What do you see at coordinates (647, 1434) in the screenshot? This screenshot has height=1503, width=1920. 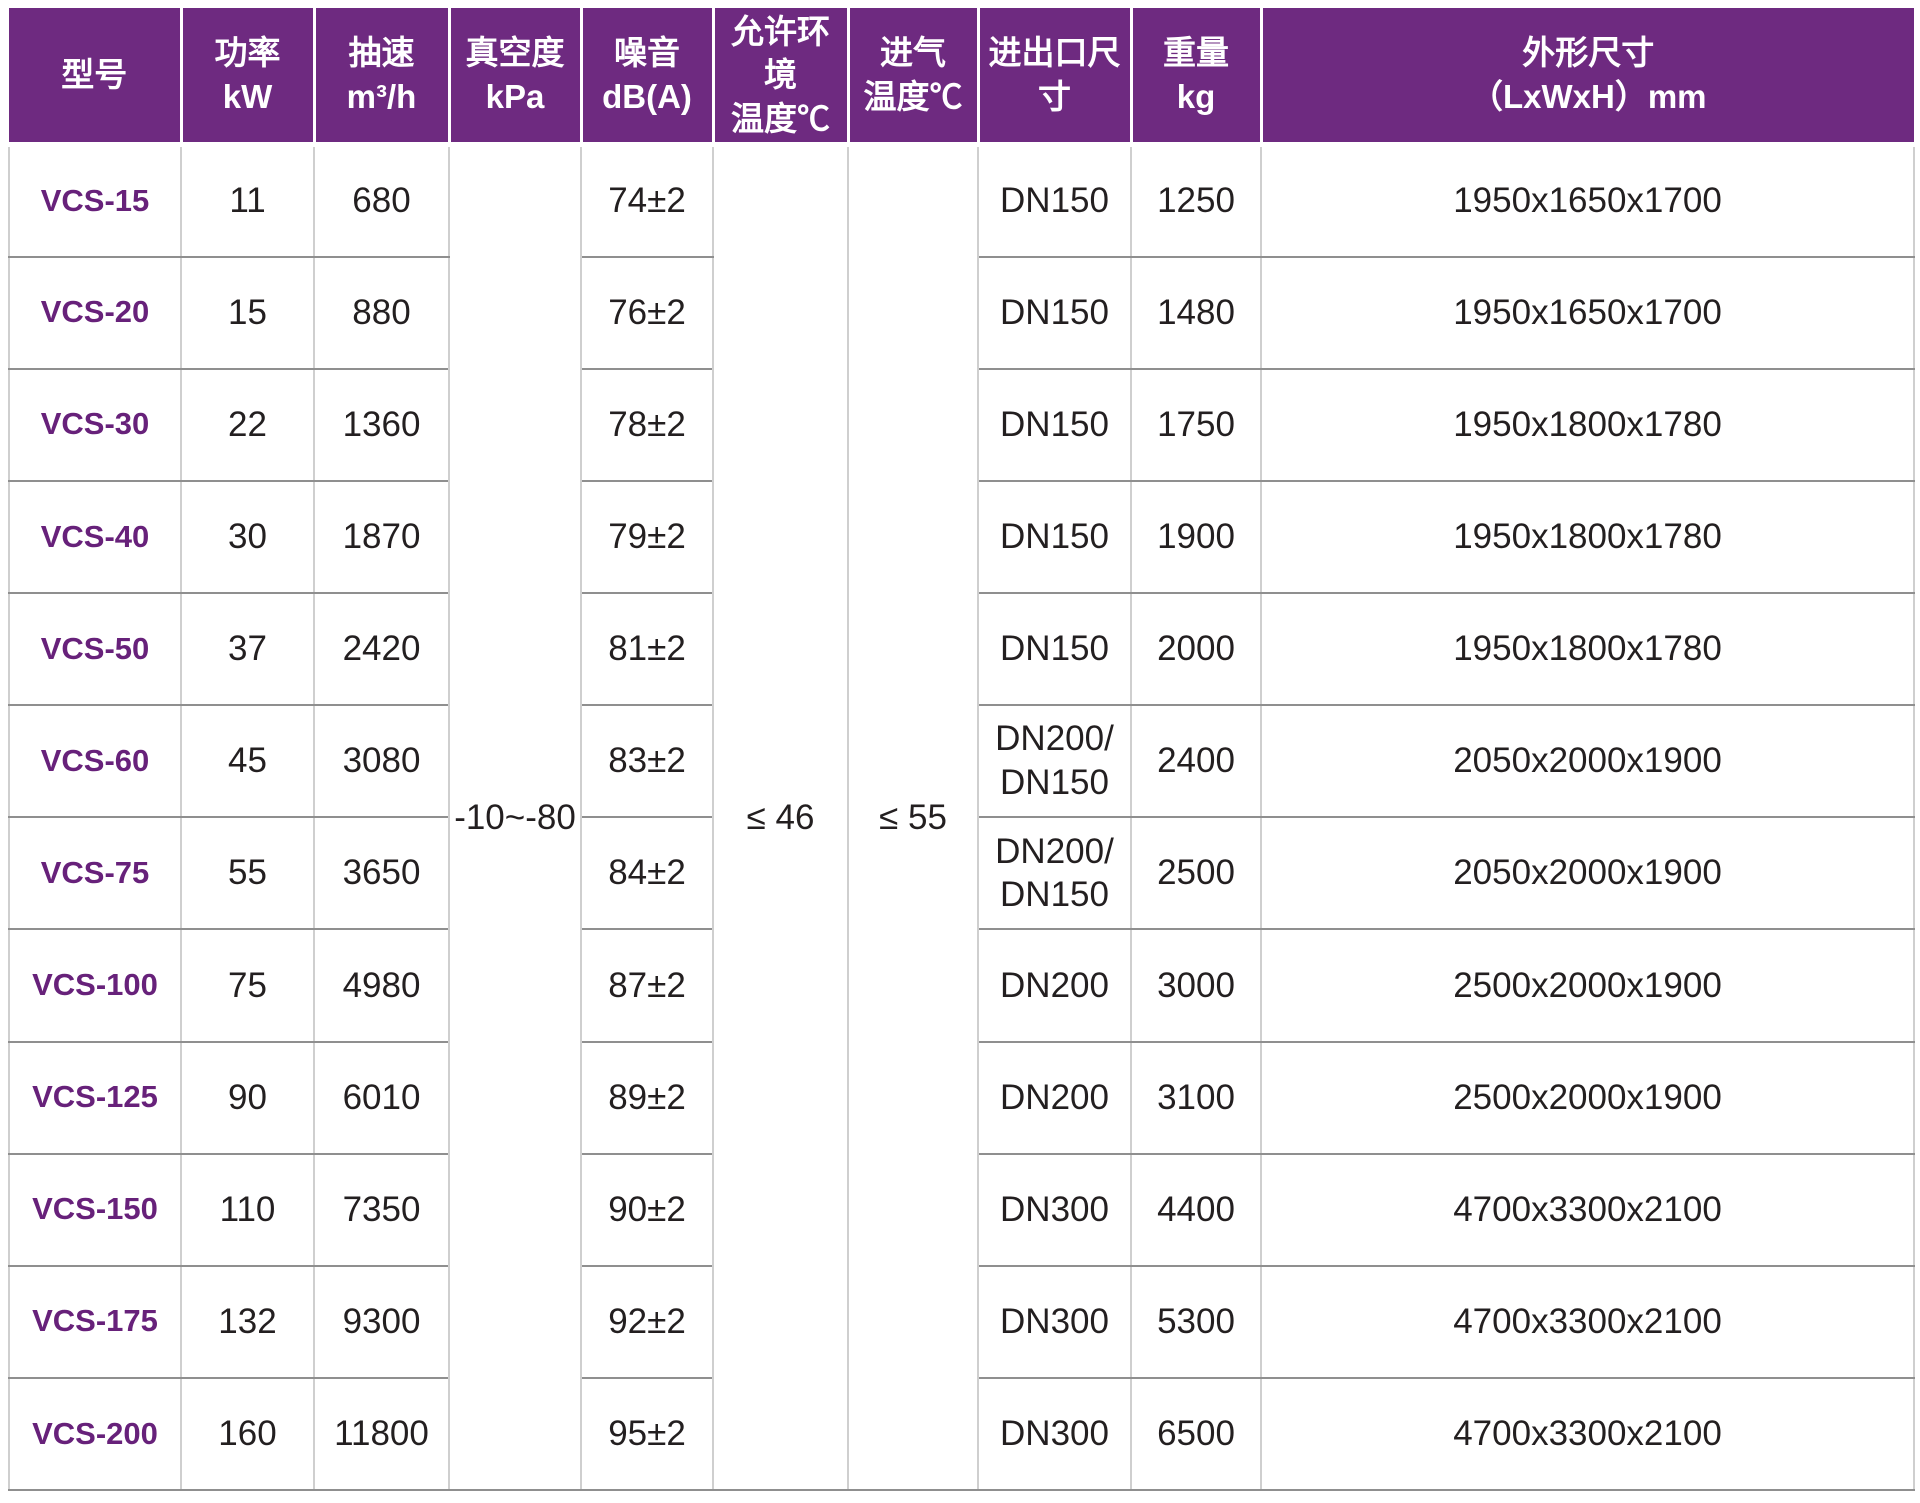 I see `cell-noise: 95±2` at bounding box center [647, 1434].